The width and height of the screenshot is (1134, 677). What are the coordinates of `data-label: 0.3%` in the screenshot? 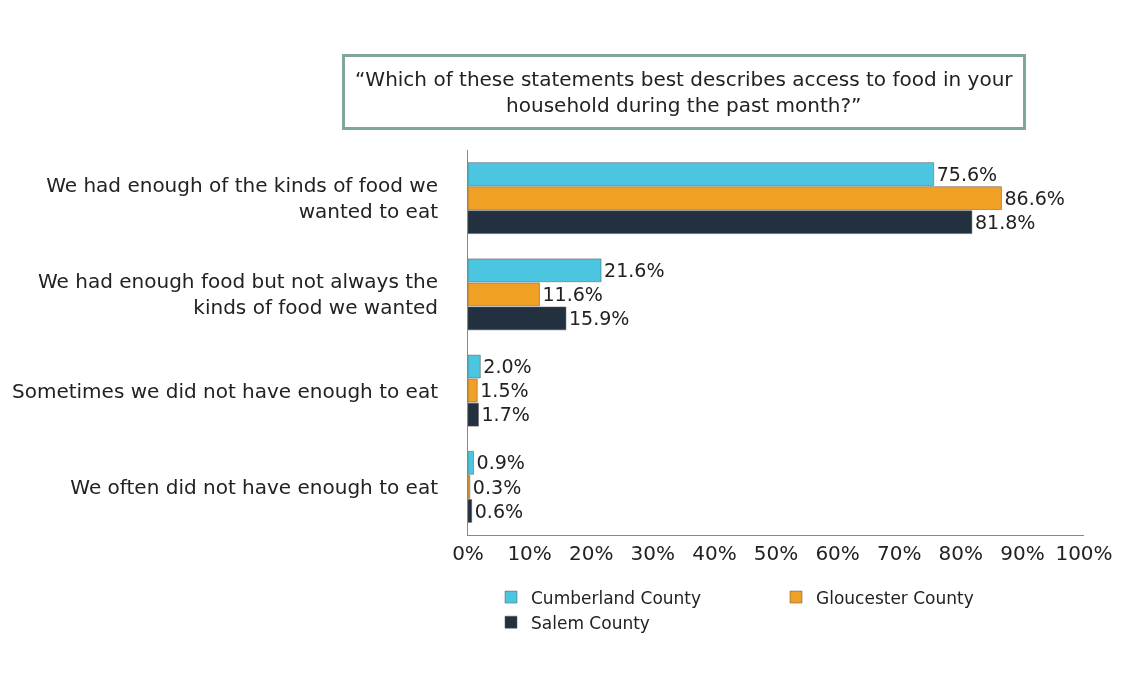 It's located at (497, 486).